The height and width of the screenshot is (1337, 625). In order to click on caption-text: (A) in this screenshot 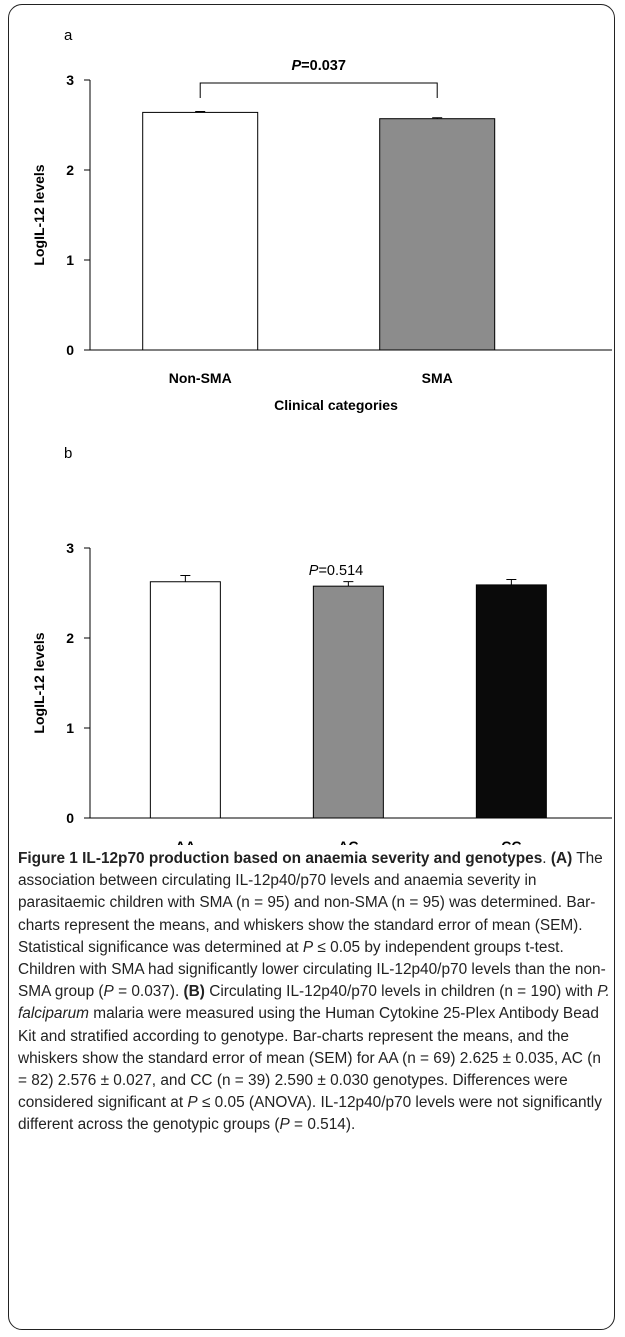, I will do `click(561, 858)`.